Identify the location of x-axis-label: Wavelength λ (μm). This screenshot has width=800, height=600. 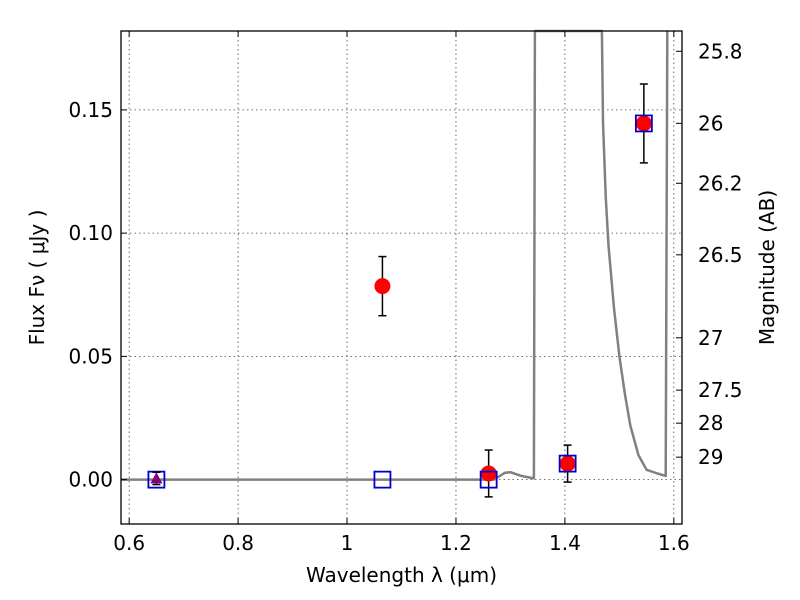
(401, 575).